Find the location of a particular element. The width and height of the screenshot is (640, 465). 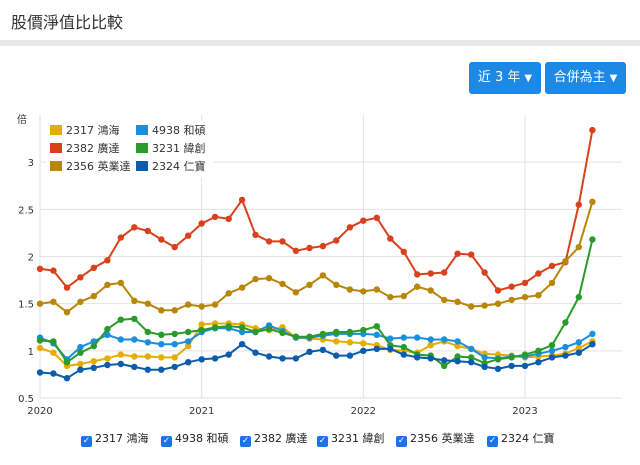

series-toggle: ✓ 4938 和碩 is located at coordinates (195, 439).